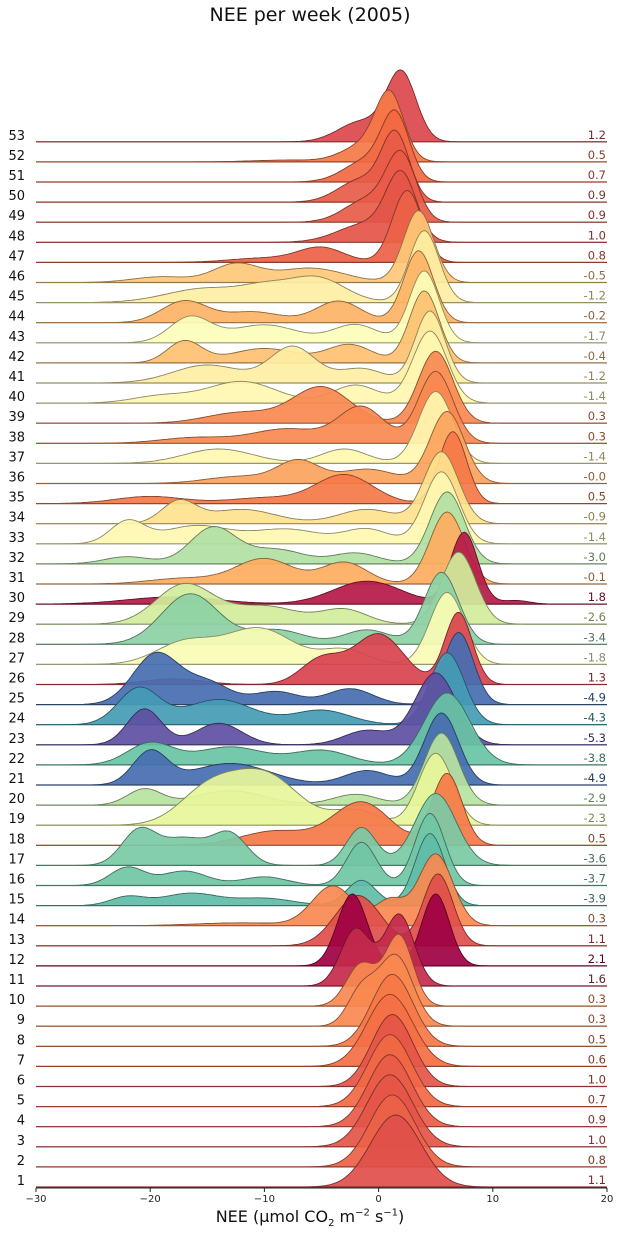 Image resolution: width=620 pixels, height=1236 pixels. What do you see at coordinates (16, 478) in the screenshot?
I see `week-label: 36` at bounding box center [16, 478].